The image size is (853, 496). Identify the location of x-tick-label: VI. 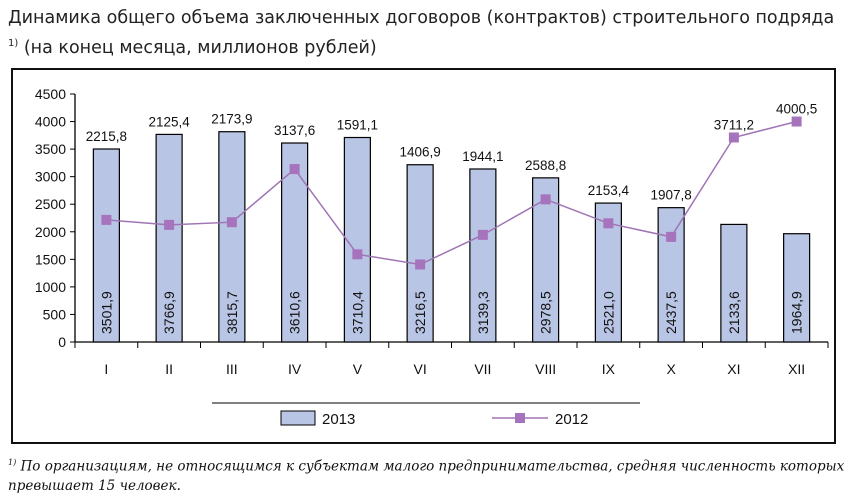
(420, 369).